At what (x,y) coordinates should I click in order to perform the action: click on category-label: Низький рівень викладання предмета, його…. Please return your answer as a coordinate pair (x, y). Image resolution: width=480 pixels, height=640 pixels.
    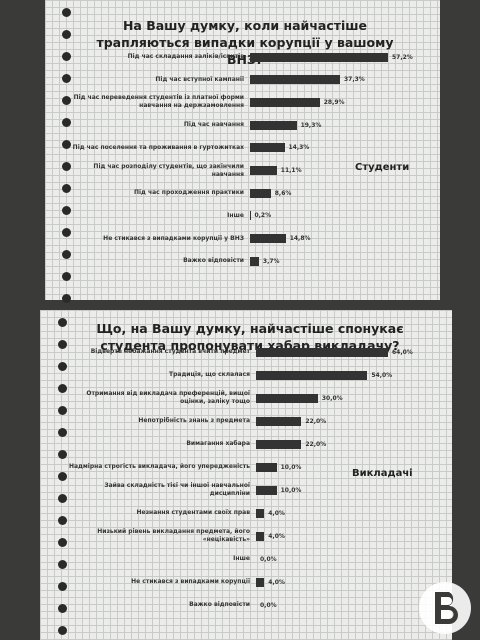
    Looking at the image, I should click on (173, 535).